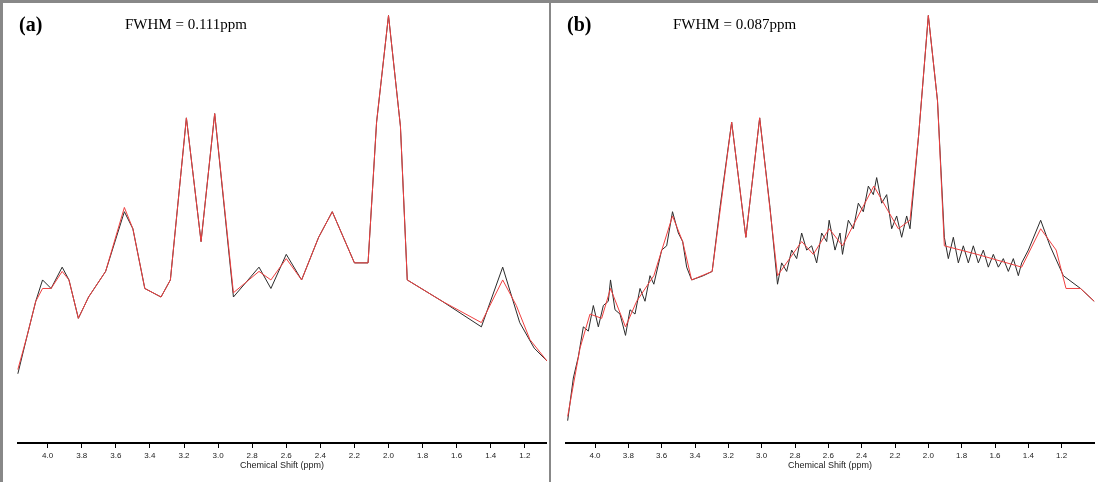 This screenshot has width=1103, height=484. I want to click on annotation: FWHM = 0.087ppm, so click(735, 24).